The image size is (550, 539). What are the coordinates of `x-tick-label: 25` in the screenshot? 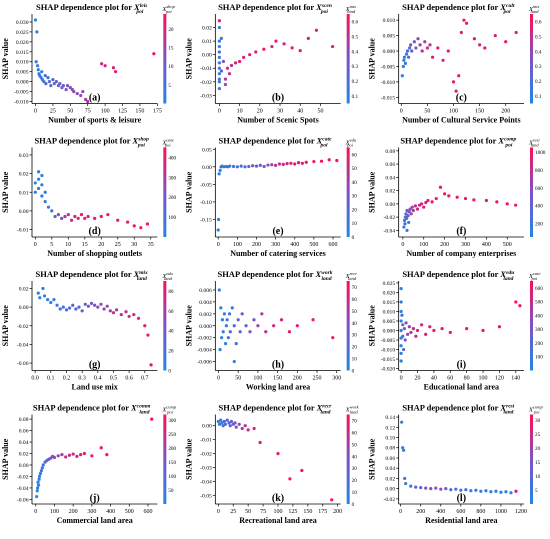 It's located at (233, 512).